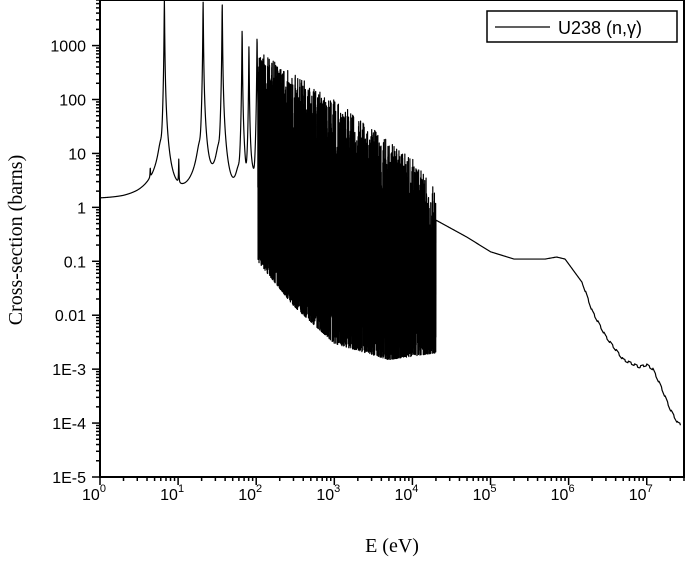  I want to click on x-tick-label: 10⁵, so click(485, 493).